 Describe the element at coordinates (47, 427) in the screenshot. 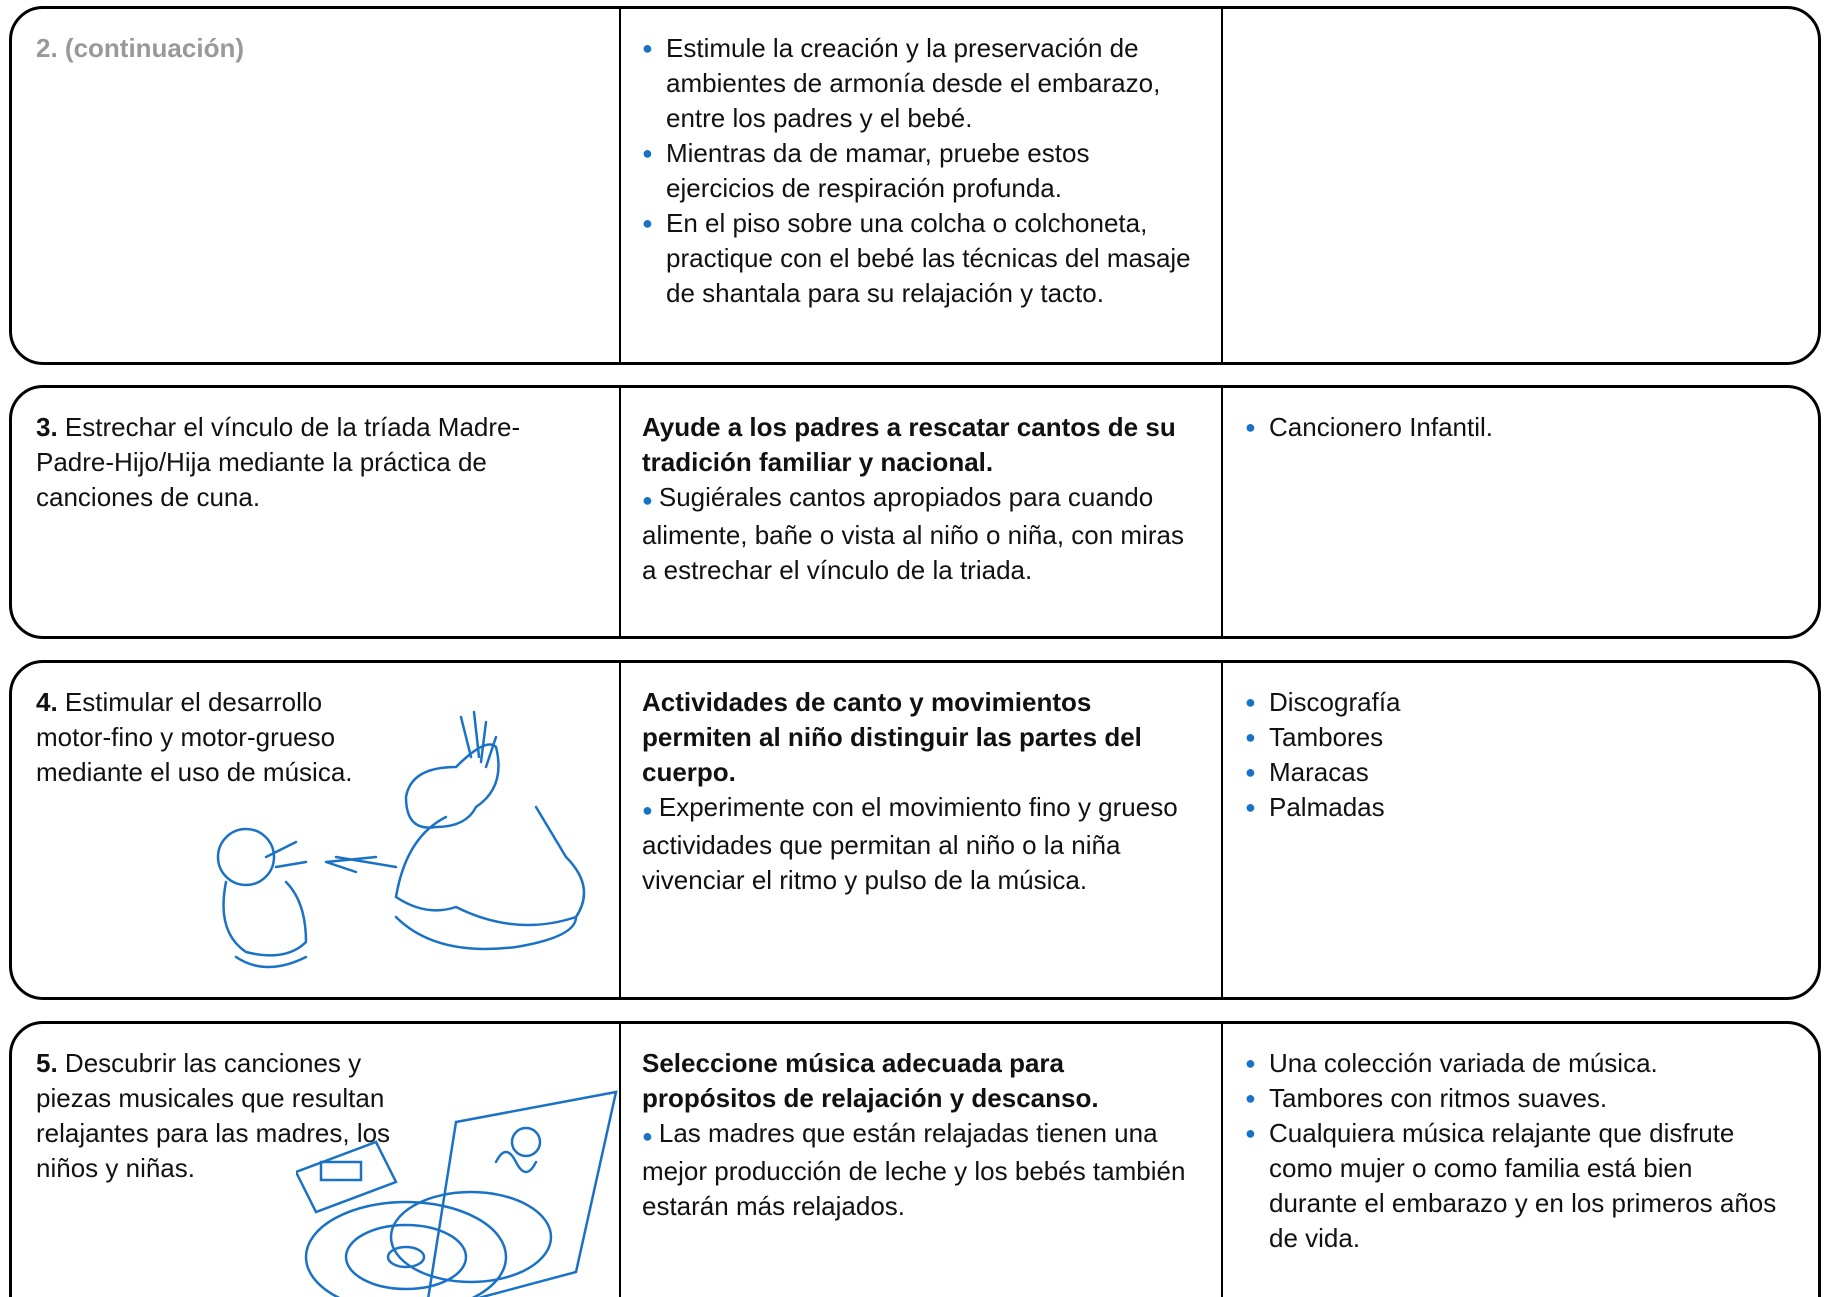

I see `objective-number: 3.` at that location.